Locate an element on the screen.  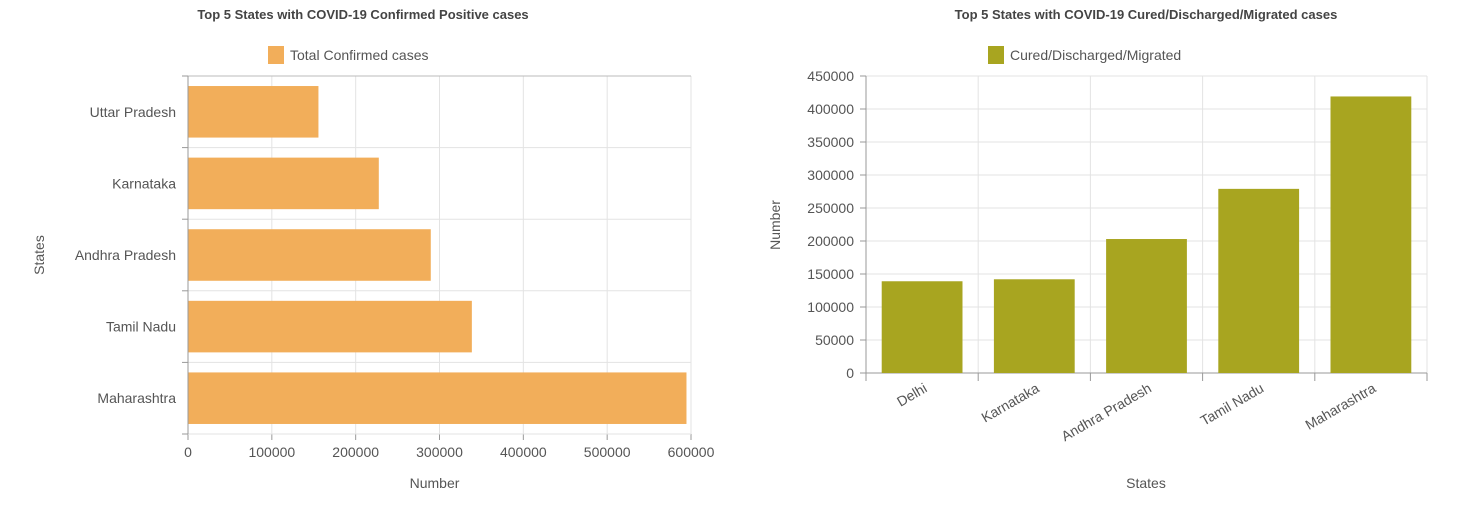
y-tick-label: 400000 is located at coordinates (830, 109).